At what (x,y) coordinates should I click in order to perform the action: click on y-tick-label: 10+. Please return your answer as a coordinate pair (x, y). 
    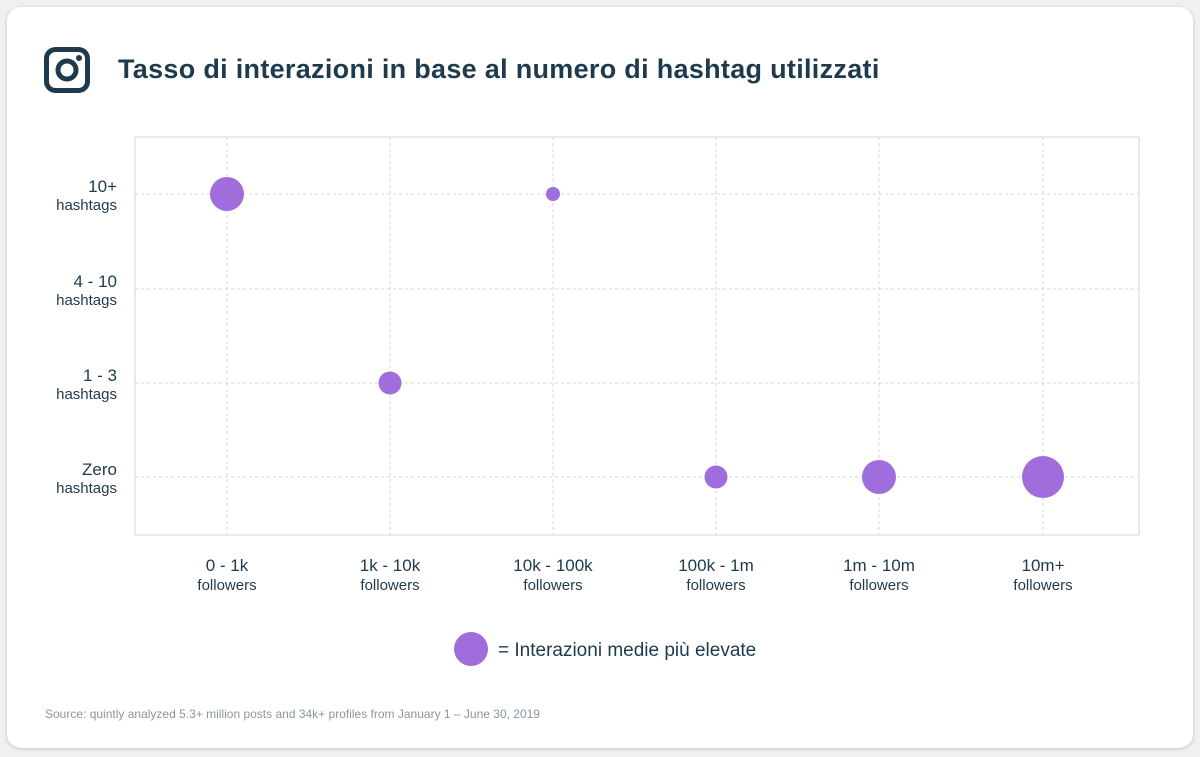
    Looking at the image, I should click on (102, 186).